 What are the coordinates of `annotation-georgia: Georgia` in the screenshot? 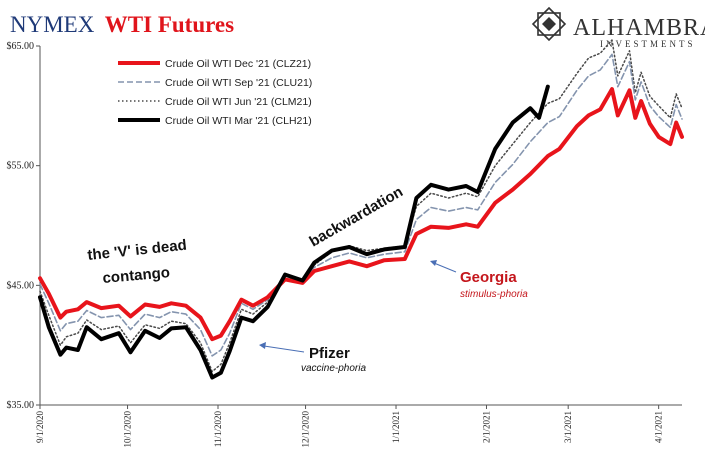 It's located at (488, 277).